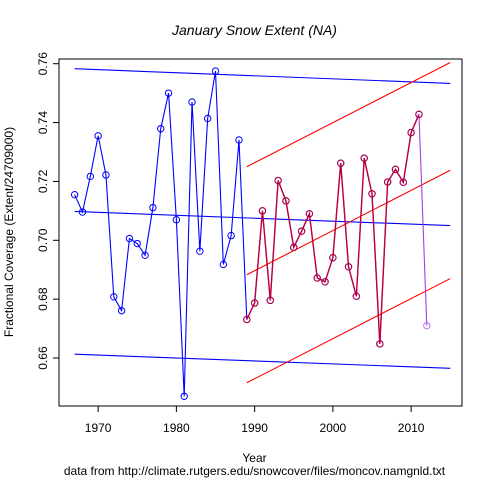 The image size is (480, 480). I want to click on y-tick-label: 0.76, so click(43, 64).